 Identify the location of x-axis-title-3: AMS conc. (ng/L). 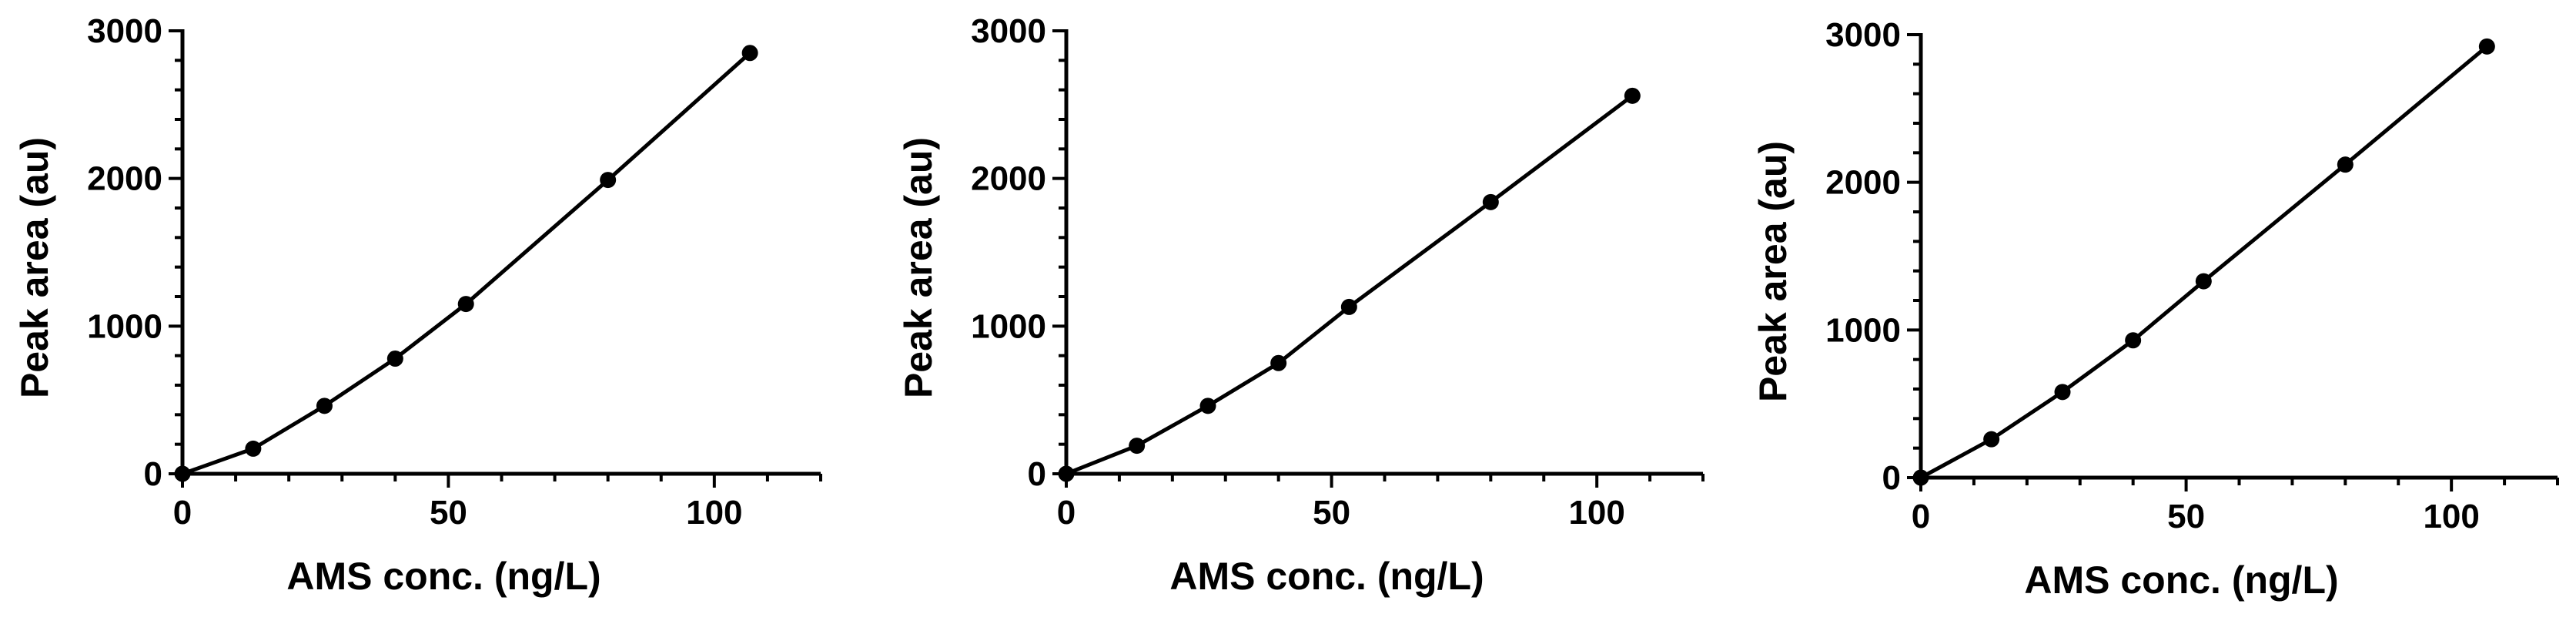
(2181, 581).